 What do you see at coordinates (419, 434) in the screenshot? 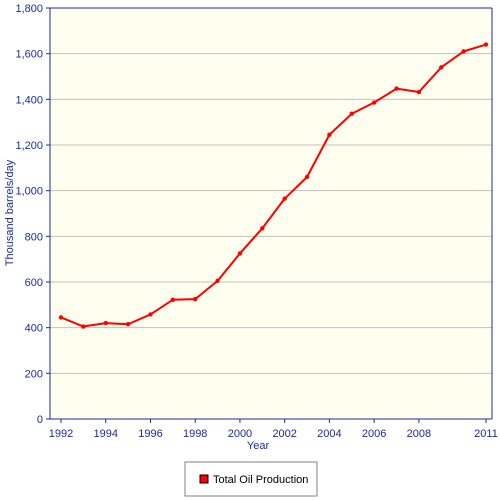
I see `x-tick-label: 2008` at bounding box center [419, 434].